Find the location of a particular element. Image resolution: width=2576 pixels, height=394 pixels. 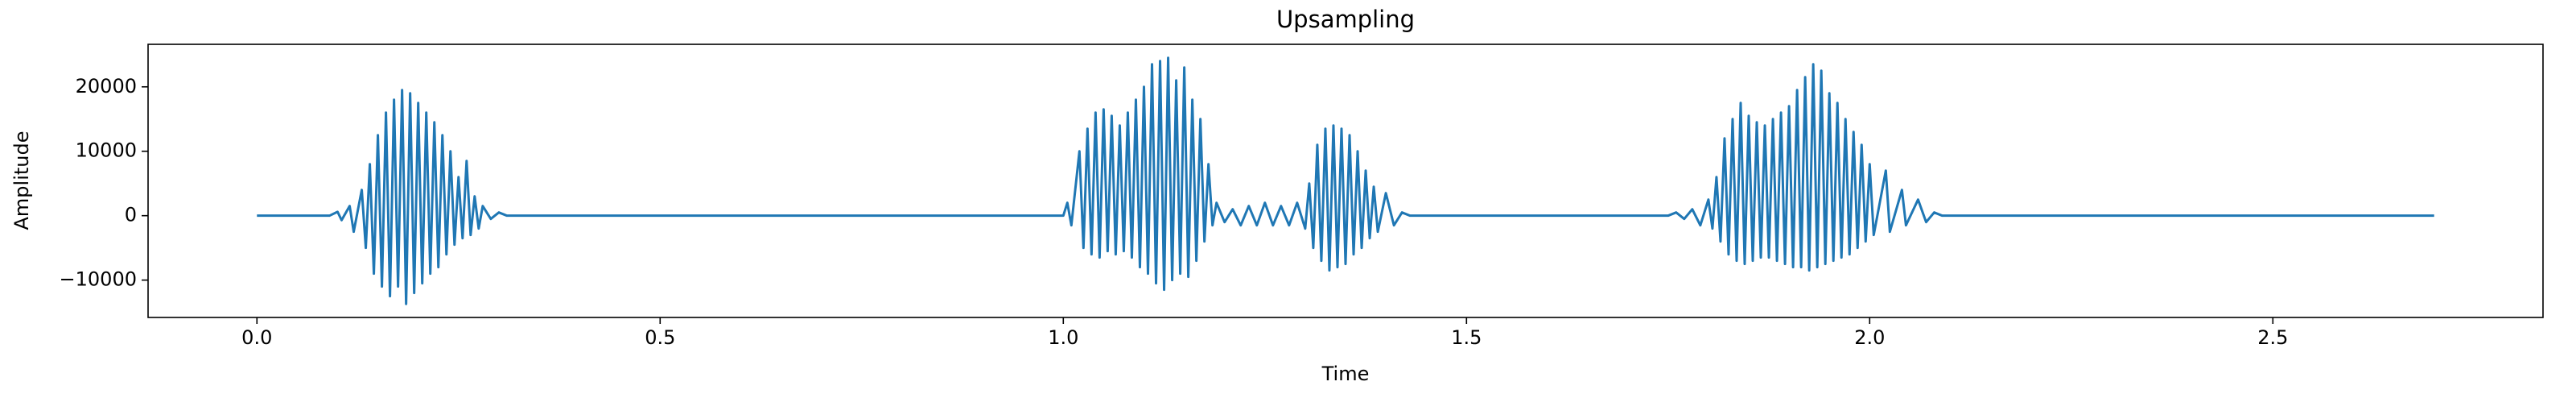

y-tick-label: 0 is located at coordinates (131, 215).